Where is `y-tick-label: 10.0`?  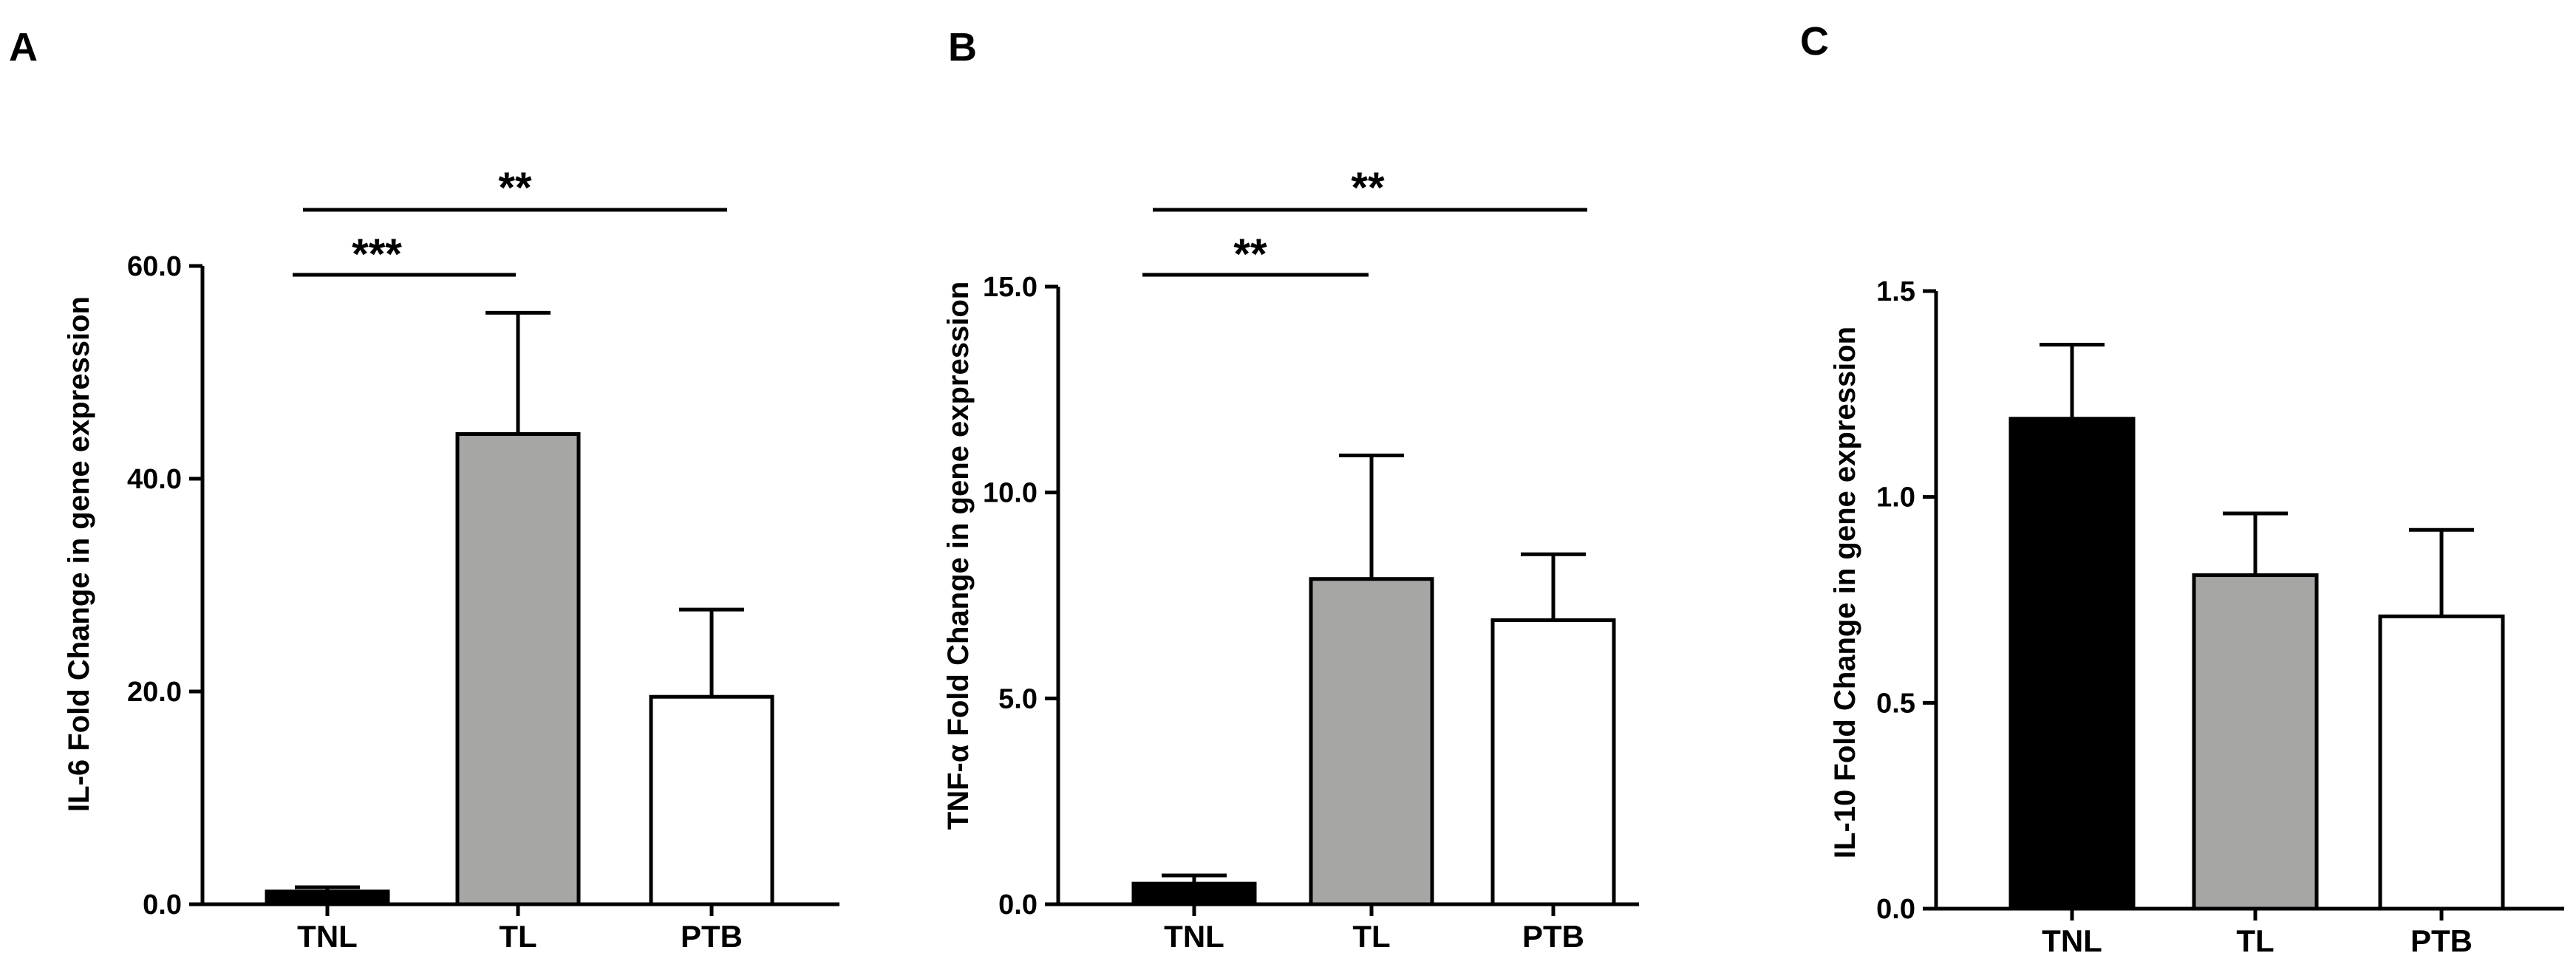 y-tick-label: 10.0 is located at coordinates (1010, 494).